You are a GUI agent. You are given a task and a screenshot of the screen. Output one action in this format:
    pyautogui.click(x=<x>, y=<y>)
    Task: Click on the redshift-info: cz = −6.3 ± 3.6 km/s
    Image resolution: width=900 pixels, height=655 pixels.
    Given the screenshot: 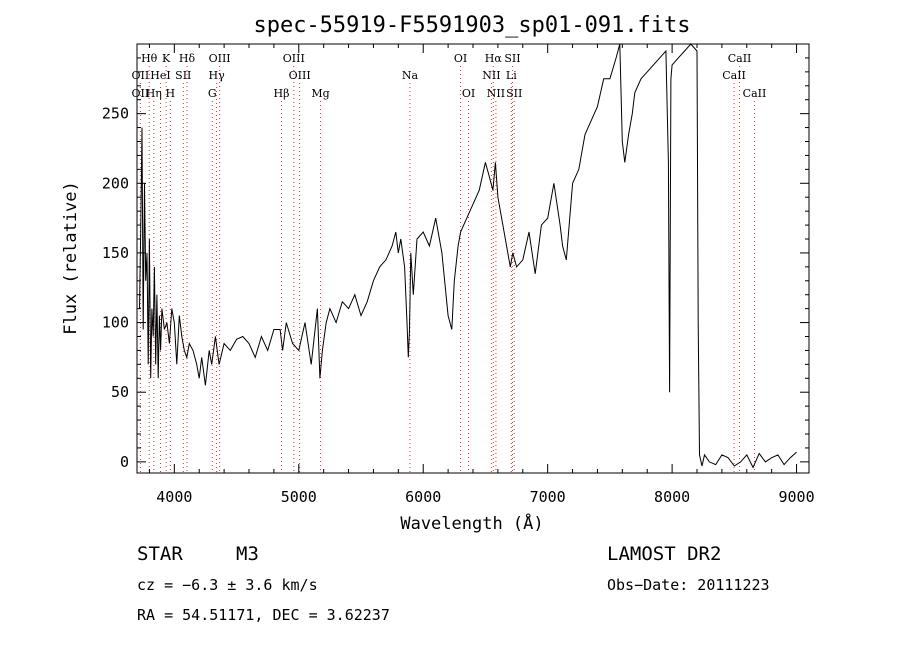 What is the action you would take?
    pyautogui.click(x=227, y=585)
    